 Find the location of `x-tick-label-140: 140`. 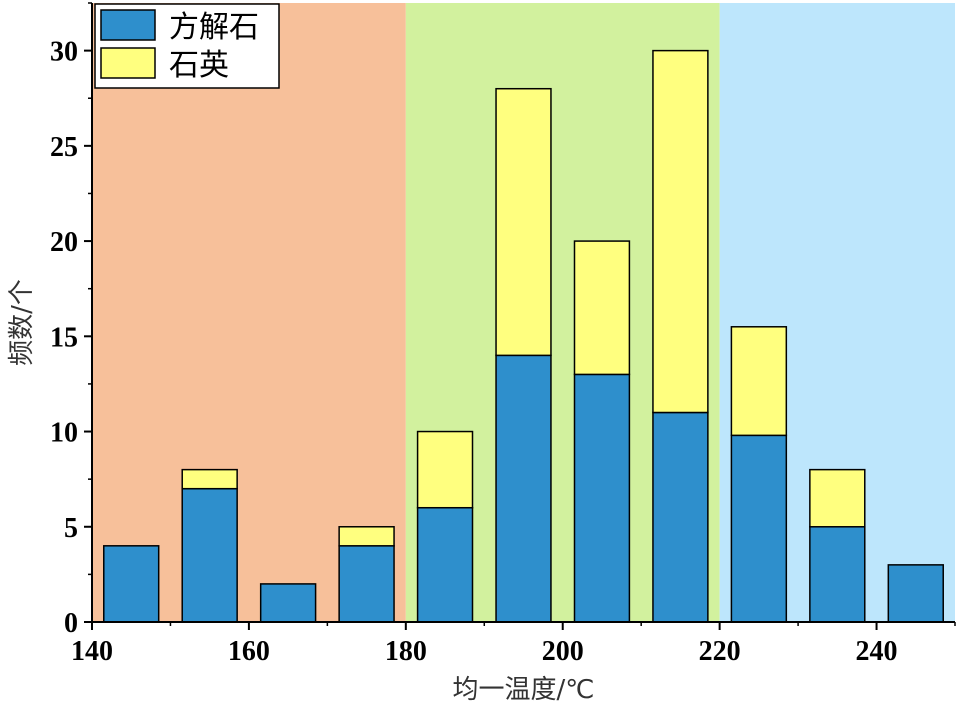

x-tick-label-140: 140 is located at coordinates (92, 651).